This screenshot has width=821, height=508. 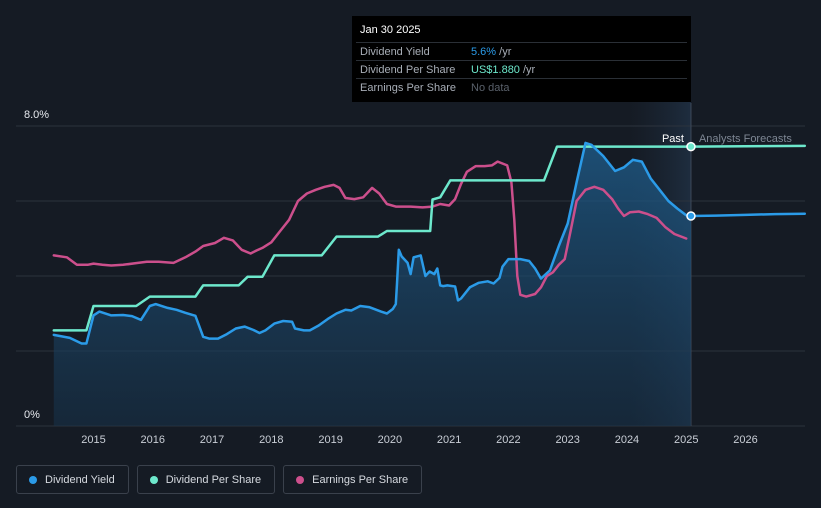 I want to click on legend-item-earnings-per-share: Earnings Per Share, so click(x=353, y=479).